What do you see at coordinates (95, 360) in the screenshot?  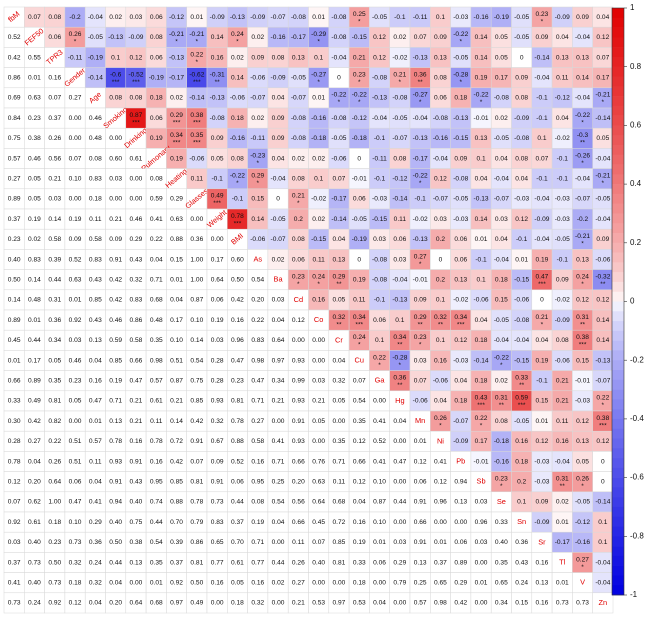 I see `p-value: 0.04` at bounding box center [95, 360].